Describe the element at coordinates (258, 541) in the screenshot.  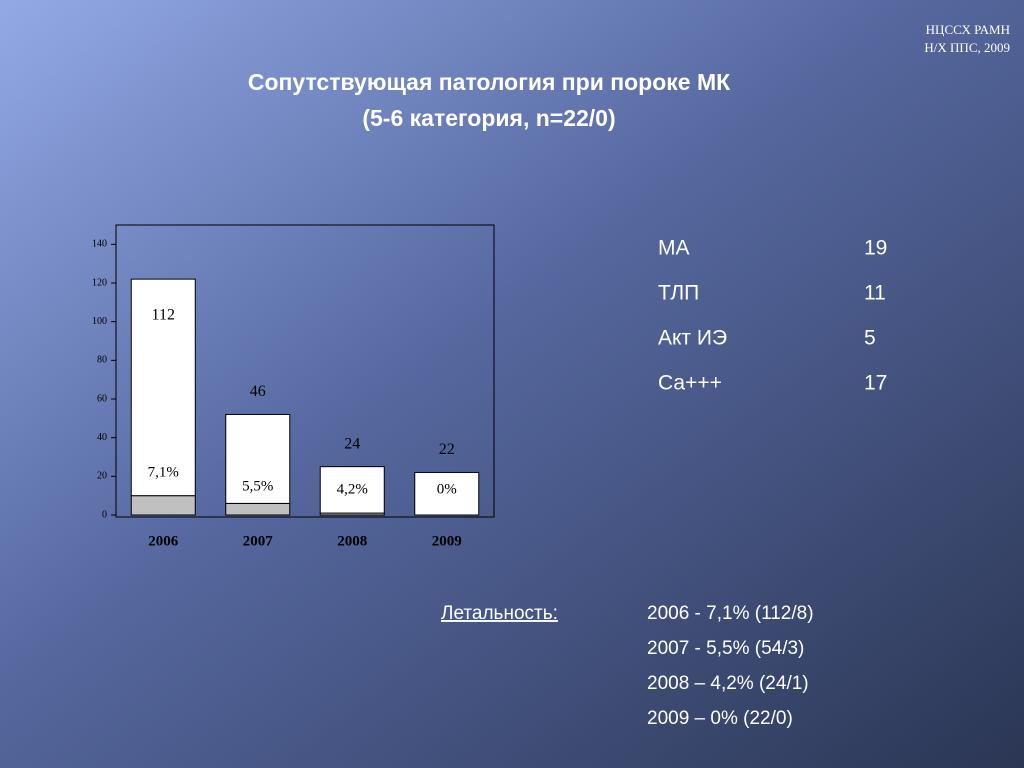
I see `x-tick-label: 2007` at that location.